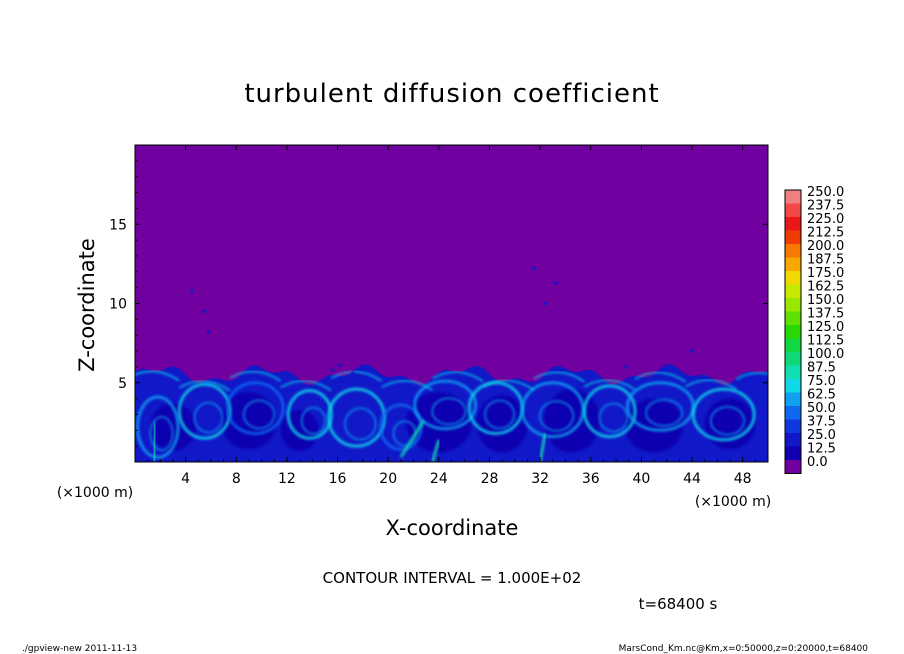  What do you see at coordinates (733, 502) in the screenshot?
I see `x-unit-label: (×1000 m)` at bounding box center [733, 502].